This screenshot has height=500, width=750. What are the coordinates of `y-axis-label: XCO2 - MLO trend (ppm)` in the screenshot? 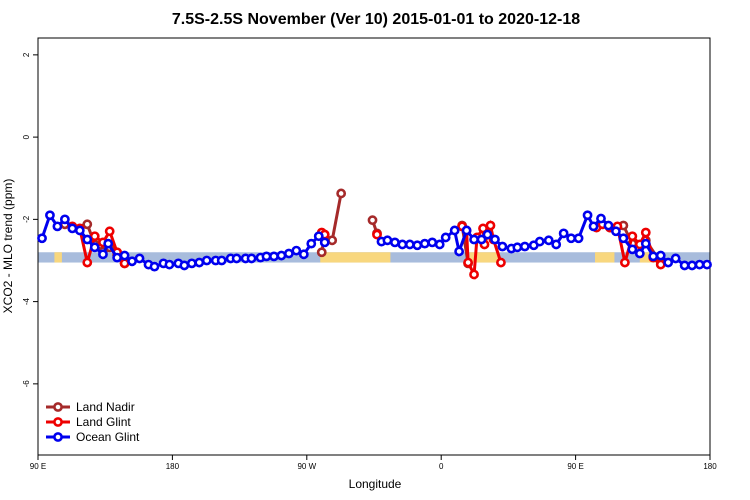 It's located at (8, 246).